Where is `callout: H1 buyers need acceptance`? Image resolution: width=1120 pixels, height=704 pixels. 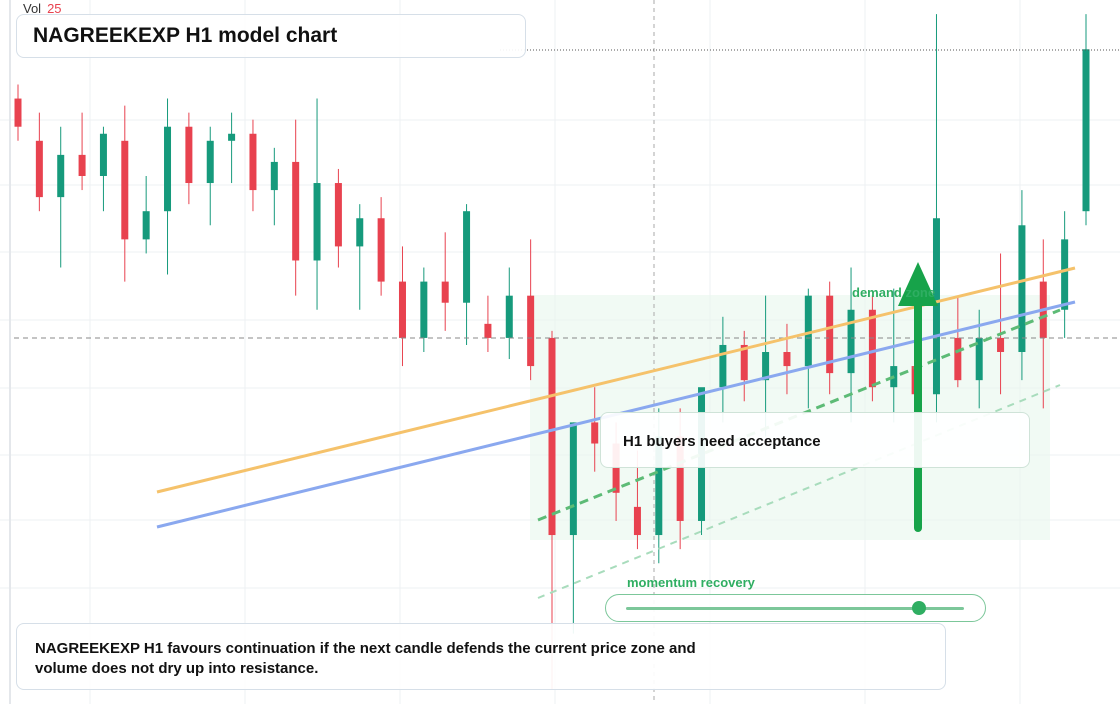
callout: H1 buyers need acceptance is located at coordinates (815, 440).